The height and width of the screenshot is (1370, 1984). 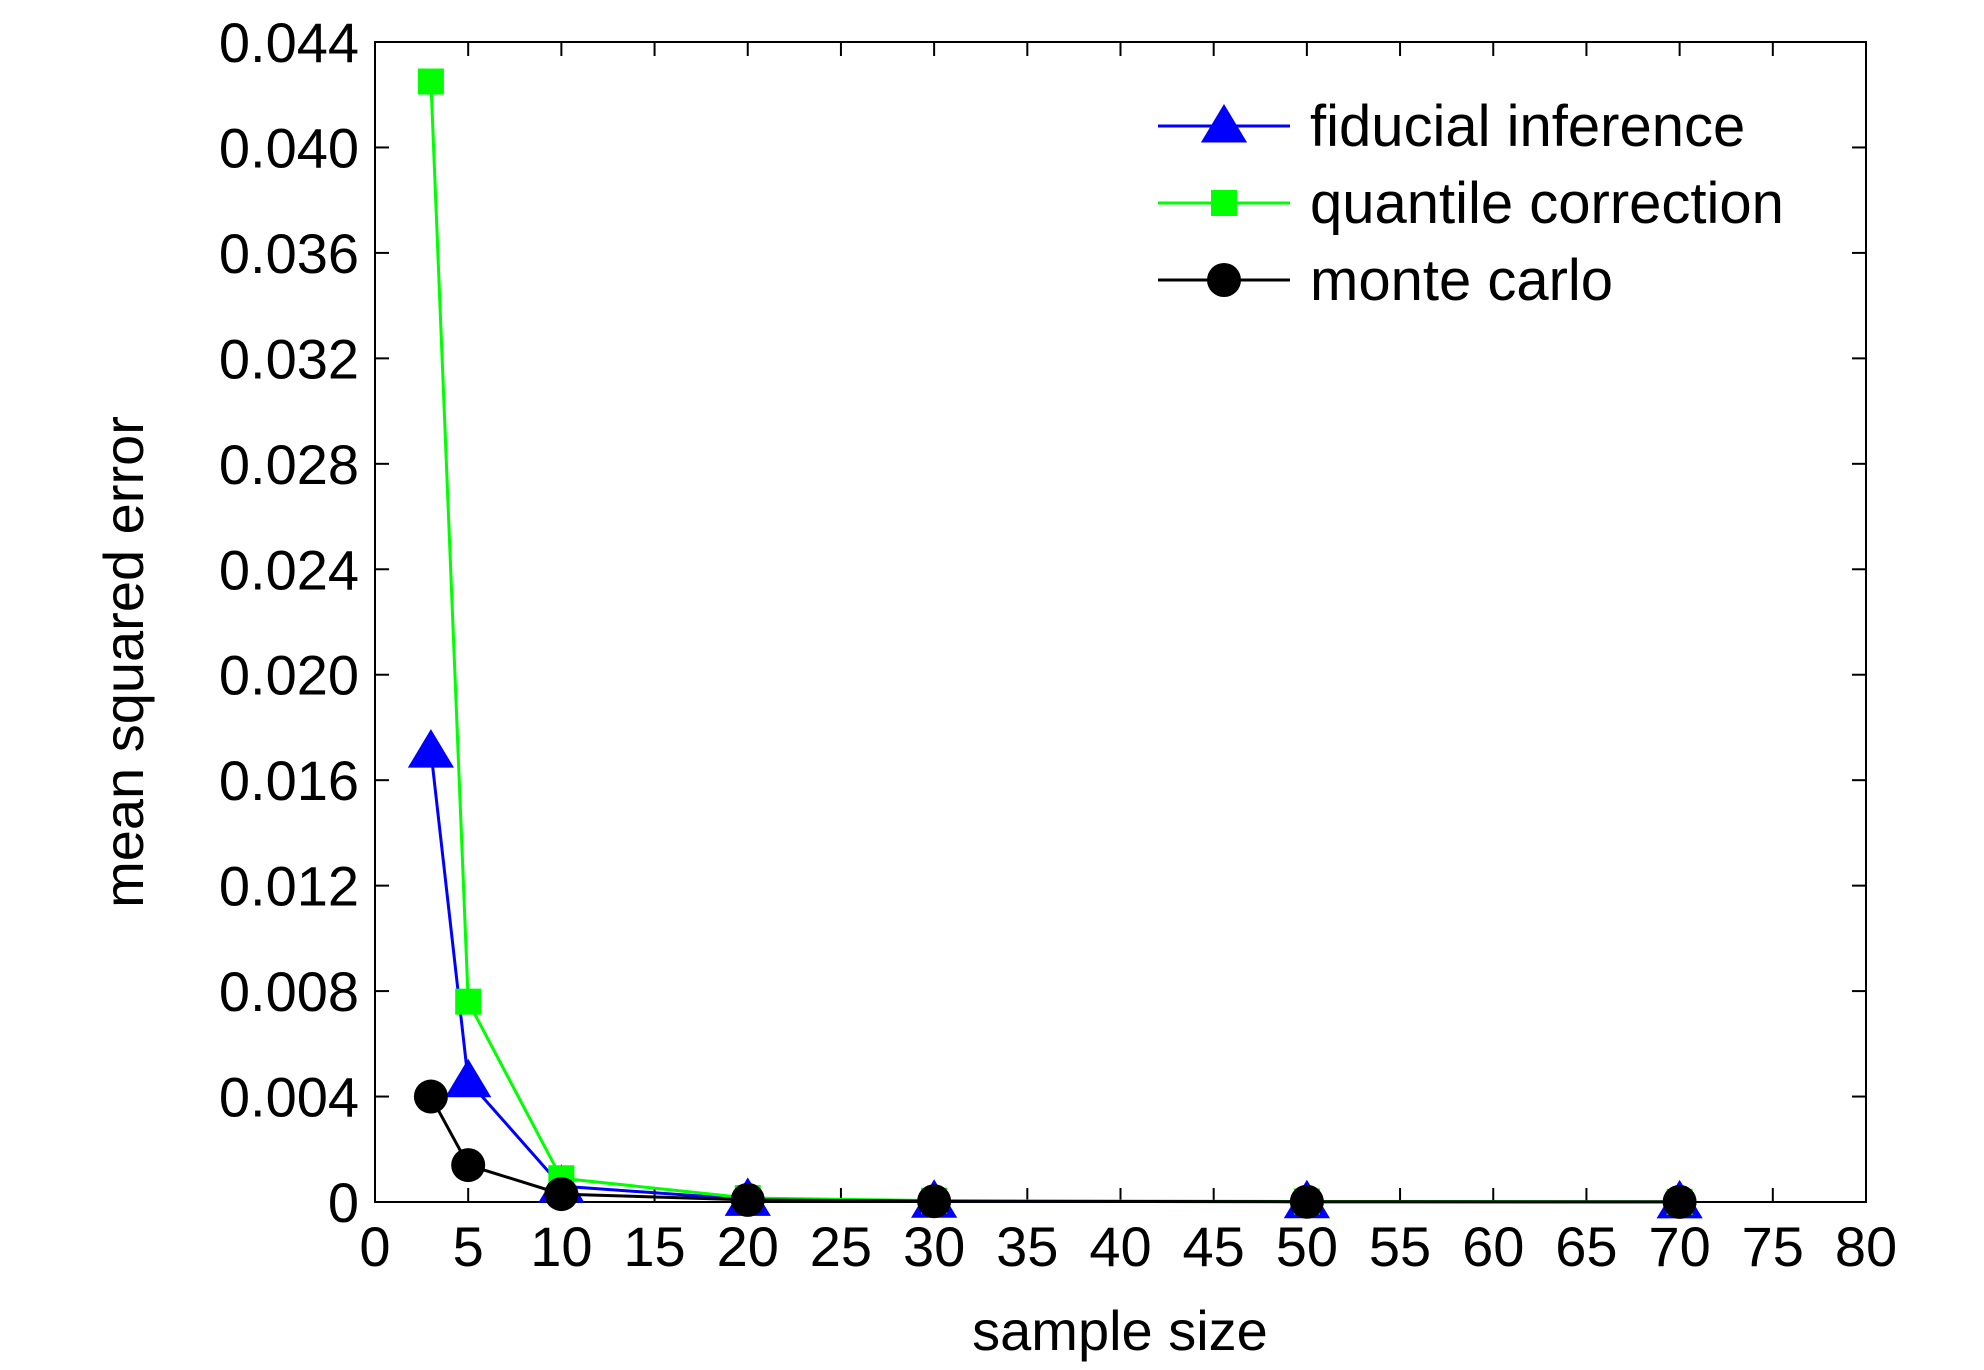 I want to click on x-tick-label: 70, so click(x=1679, y=1246).